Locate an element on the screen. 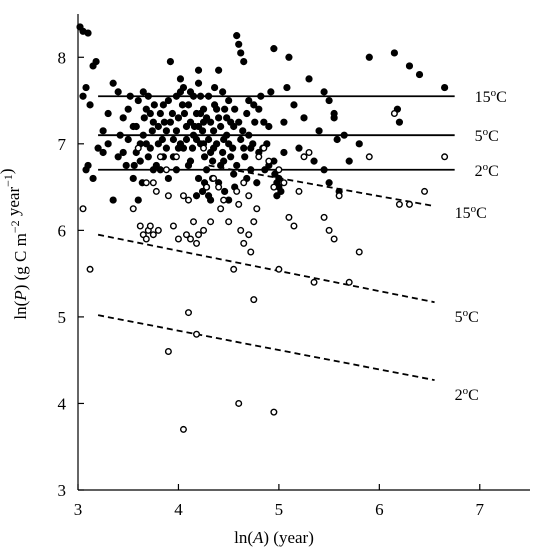 The height and width of the screenshot is (551, 544). y-tick-label: 6 is located at coordinates (62, 230).